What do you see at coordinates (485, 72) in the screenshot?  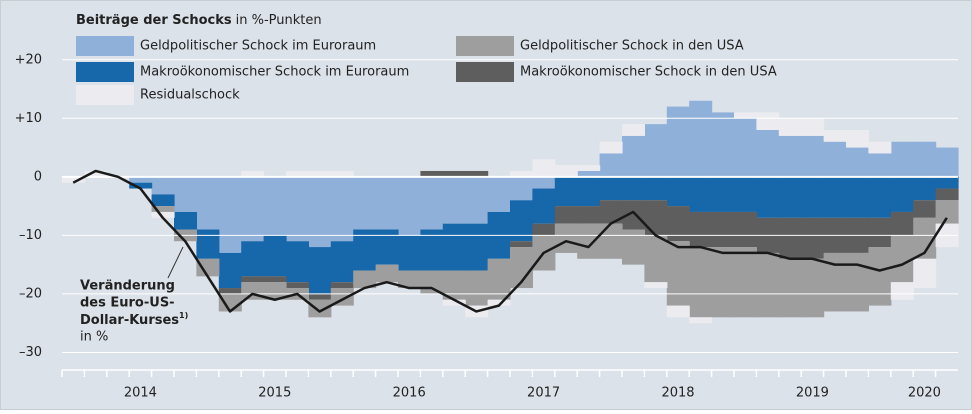 I see `legend-swatch` at bounding box center [485, 72].